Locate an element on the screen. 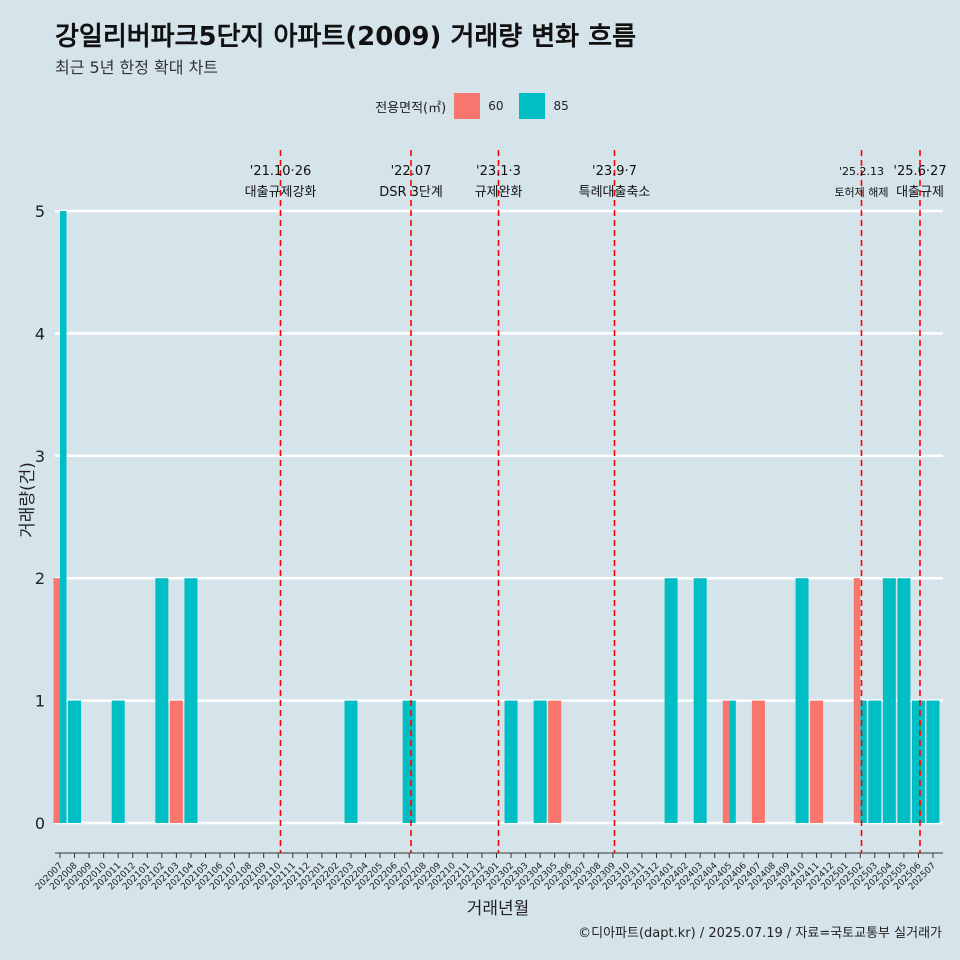 Image resolution: width=960 pixels, height=960 pixels. event-label: 특례대출축소 is located at coordinates (615, 192).